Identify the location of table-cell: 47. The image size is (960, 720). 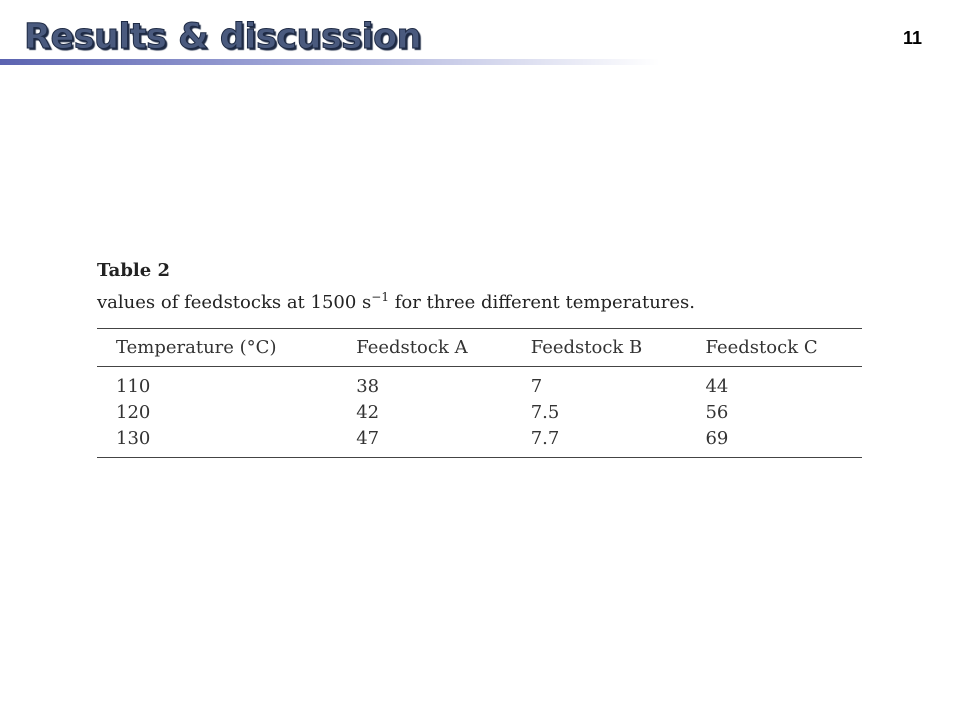
(424, 441).